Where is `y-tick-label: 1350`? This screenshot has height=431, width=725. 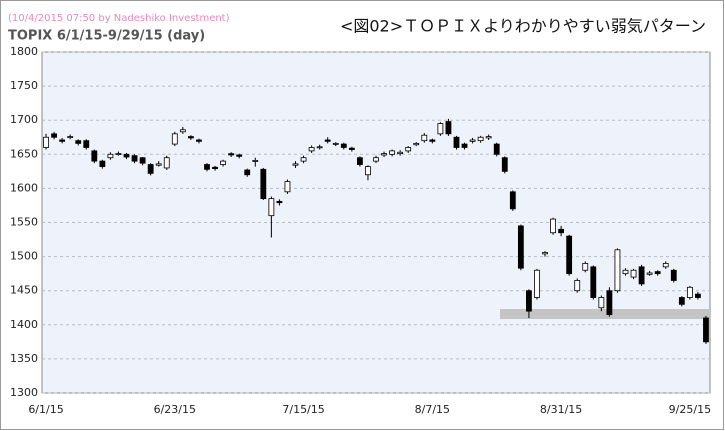 y-tick-label: 1350 is located at coordinates (24, 358).